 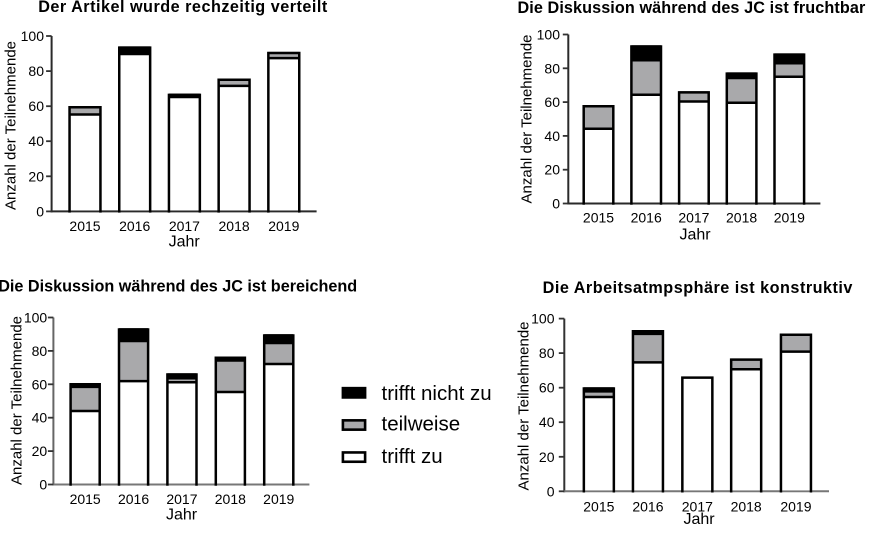 I want to click on svg-text:Die Arbeitsatmpsphäre ist kons: Die Arbeitsatmpsphäre ist konstruktiv, so click(x=698, y=288).